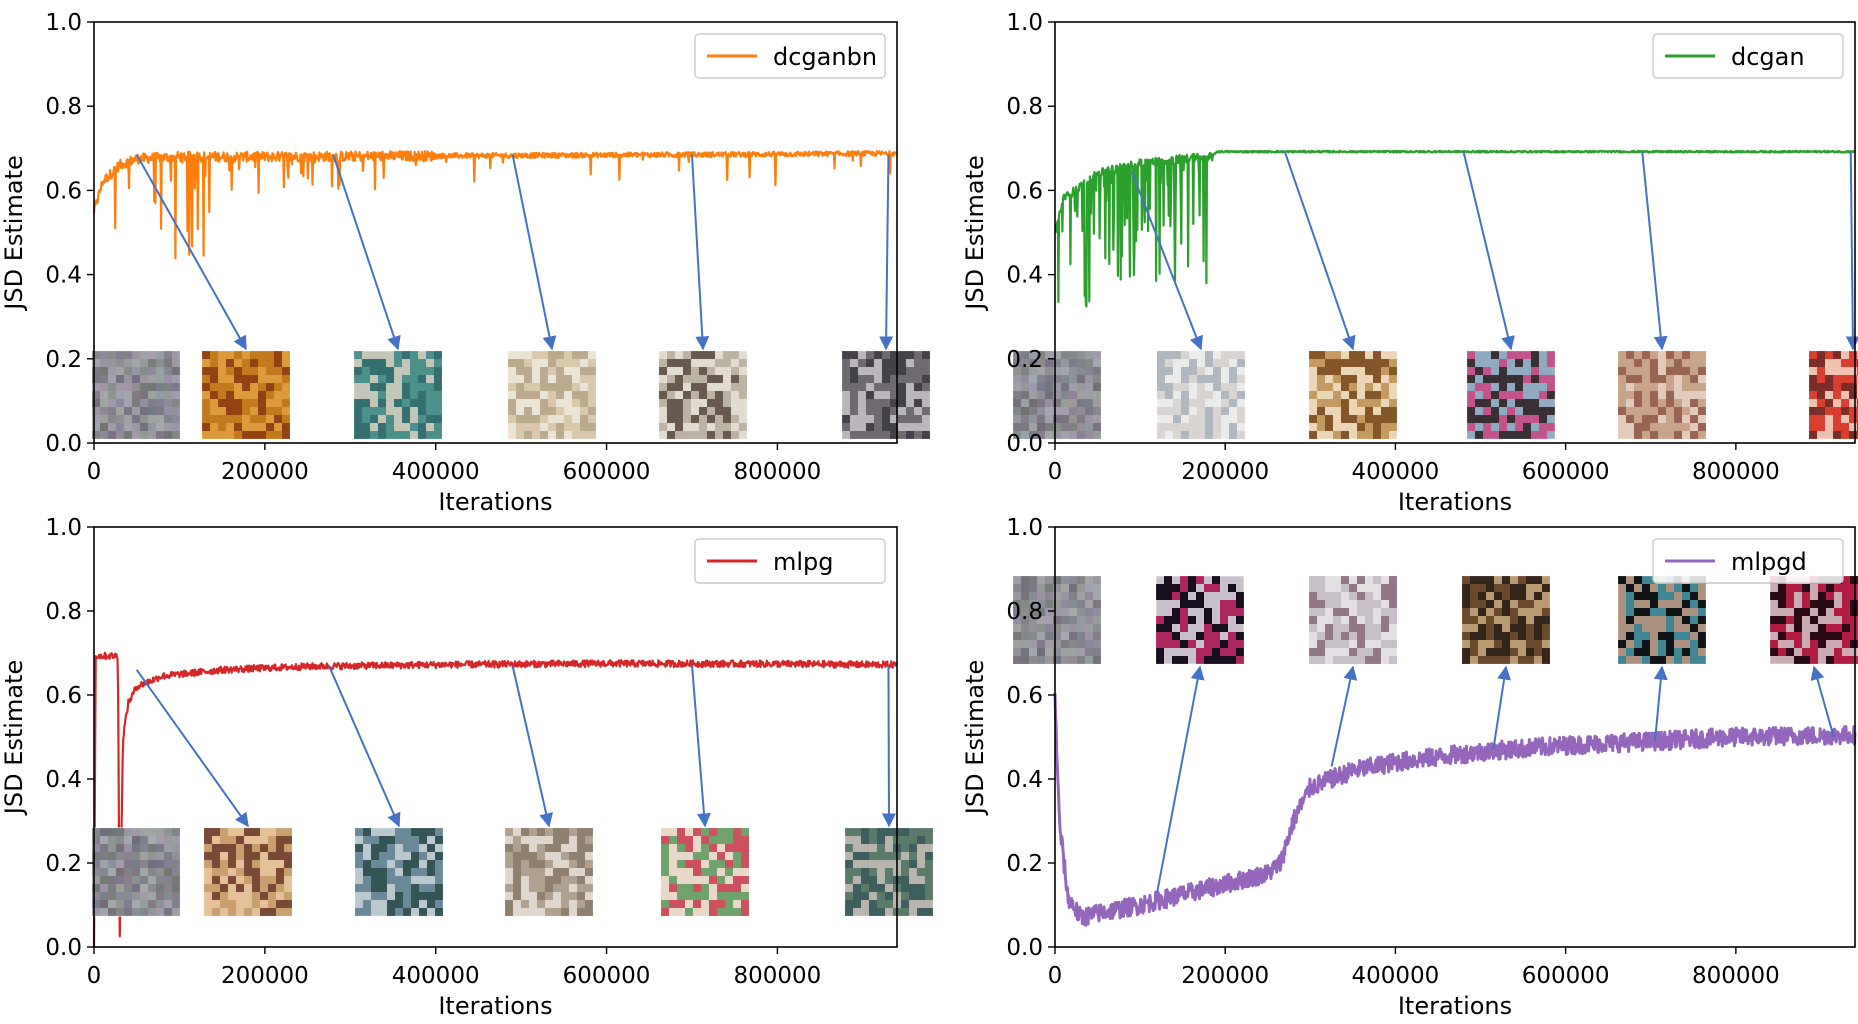 The width and height of the screenshot is (1858, 1024). I want to click on x-tick-label: 200000, so click(1225, 976).